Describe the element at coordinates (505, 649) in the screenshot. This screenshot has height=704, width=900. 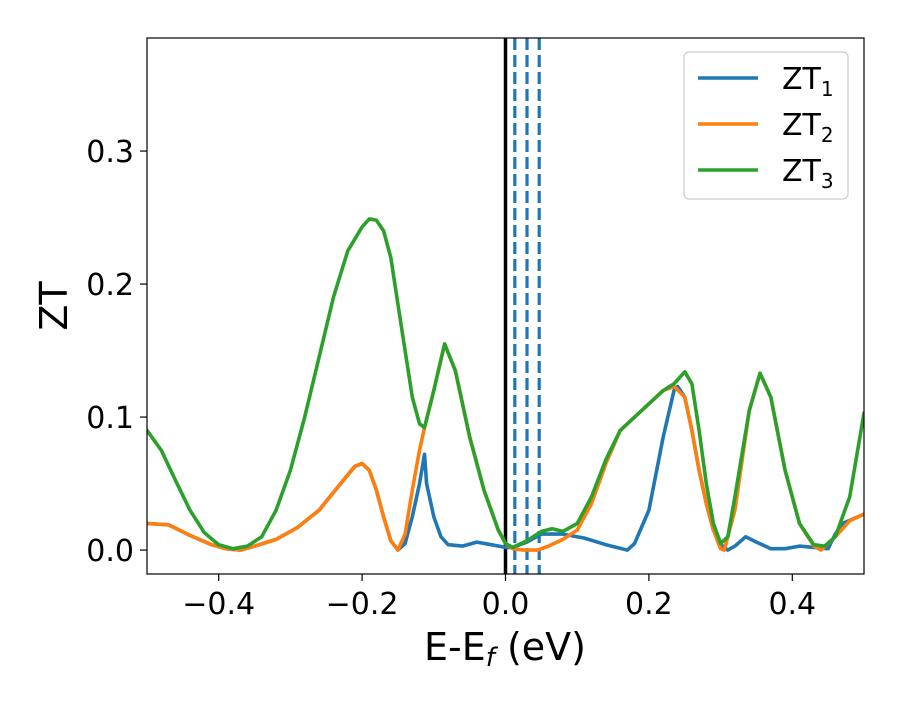
I see `x-axis-label: E-Ef (eV)` at that location.